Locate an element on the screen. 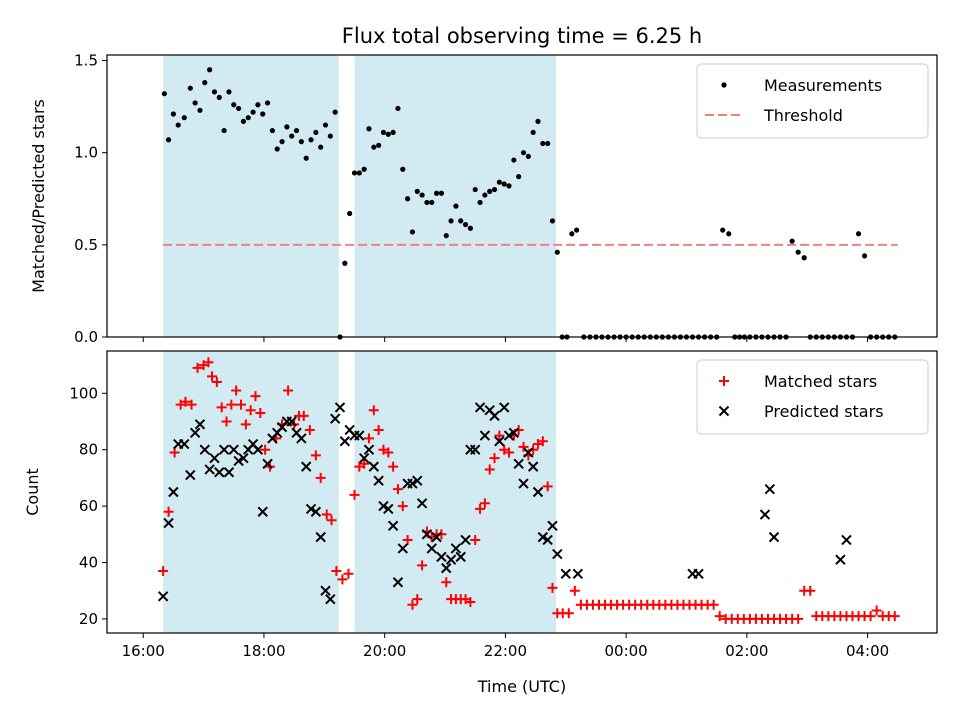  legend-marker is located at coordinates (724, 381).